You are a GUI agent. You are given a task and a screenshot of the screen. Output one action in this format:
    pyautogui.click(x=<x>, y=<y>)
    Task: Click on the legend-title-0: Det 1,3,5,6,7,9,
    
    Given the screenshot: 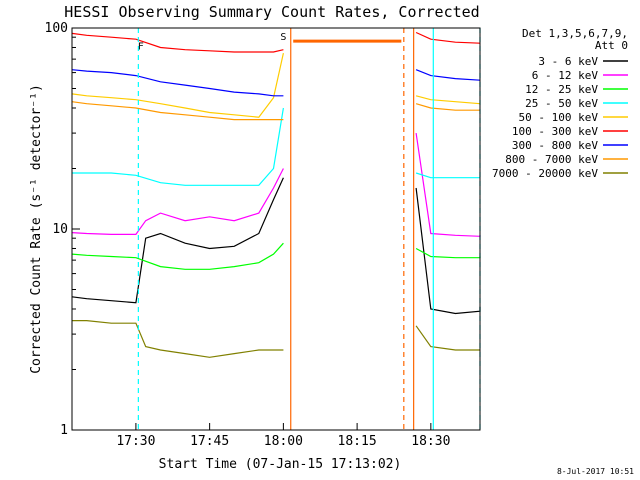 What is the action you would take?
    pyautogui.click(x=575, y=33)
    